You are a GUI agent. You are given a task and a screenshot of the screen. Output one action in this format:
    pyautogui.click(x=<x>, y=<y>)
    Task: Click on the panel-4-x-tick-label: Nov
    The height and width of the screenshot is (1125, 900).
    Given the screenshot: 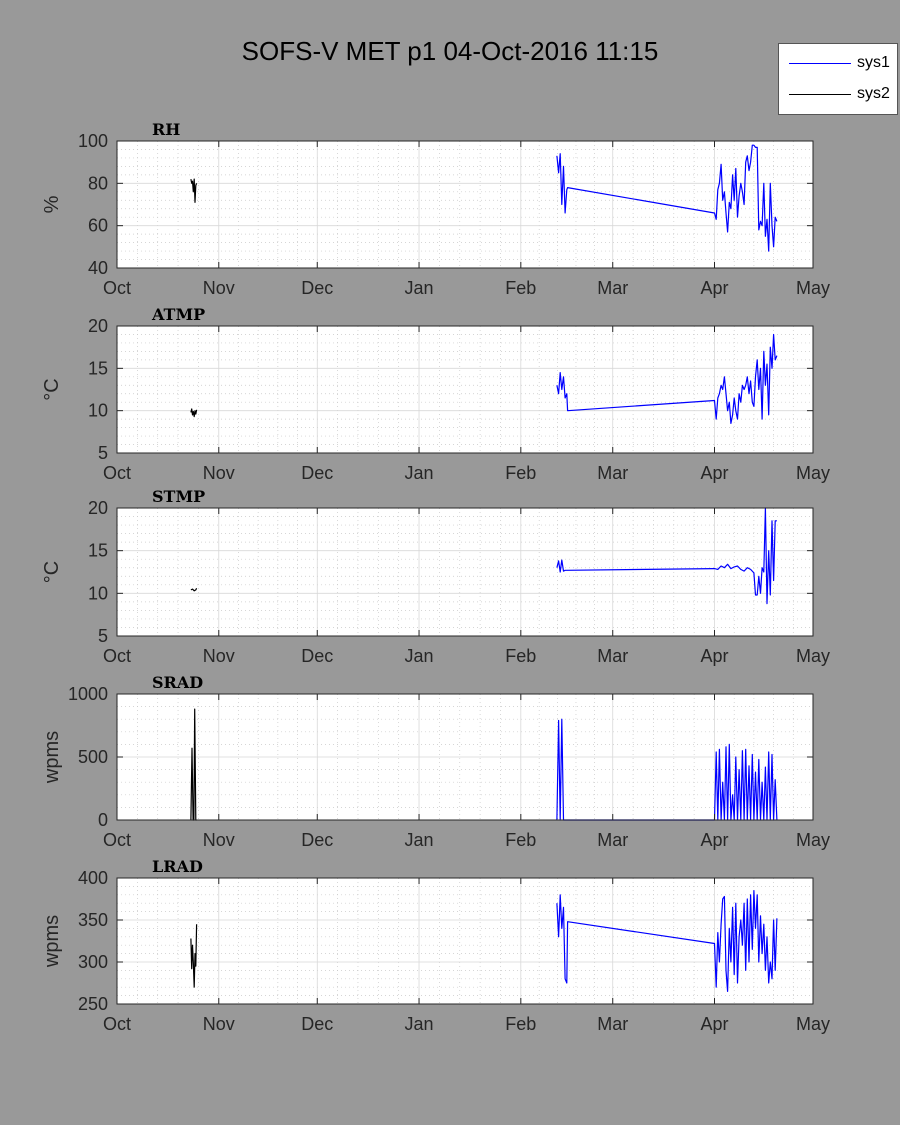 What is the action you would take?
    pyautogui.click(x=219, y=840)
    